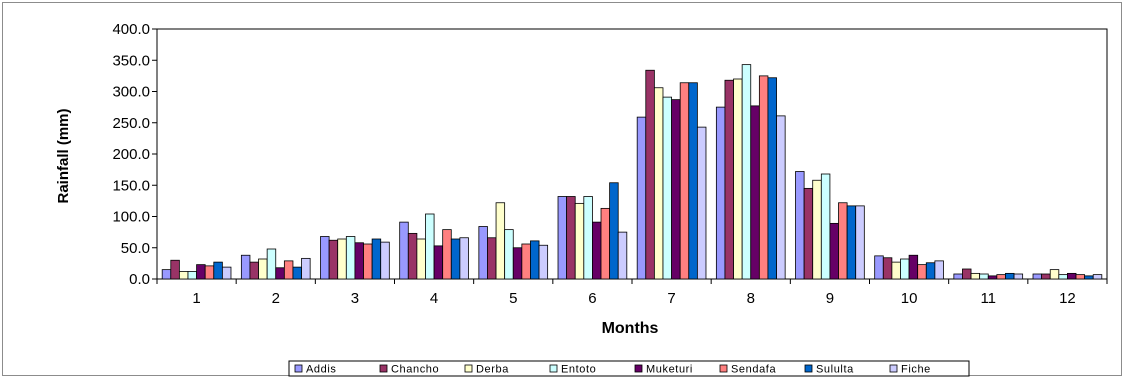 This screenshot has width=1125, height=378. What do you see at coordinates (916, 370) in the screenshot?
I see `legend-label-fiche: Fiche` at bounding box center [916, 370].